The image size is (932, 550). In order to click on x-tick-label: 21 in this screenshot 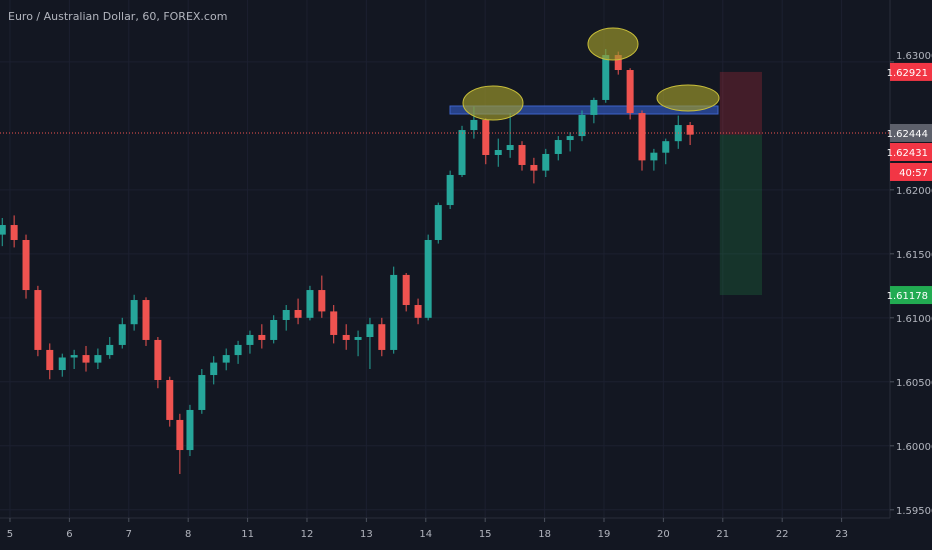, I will do `click(722, 534)`.